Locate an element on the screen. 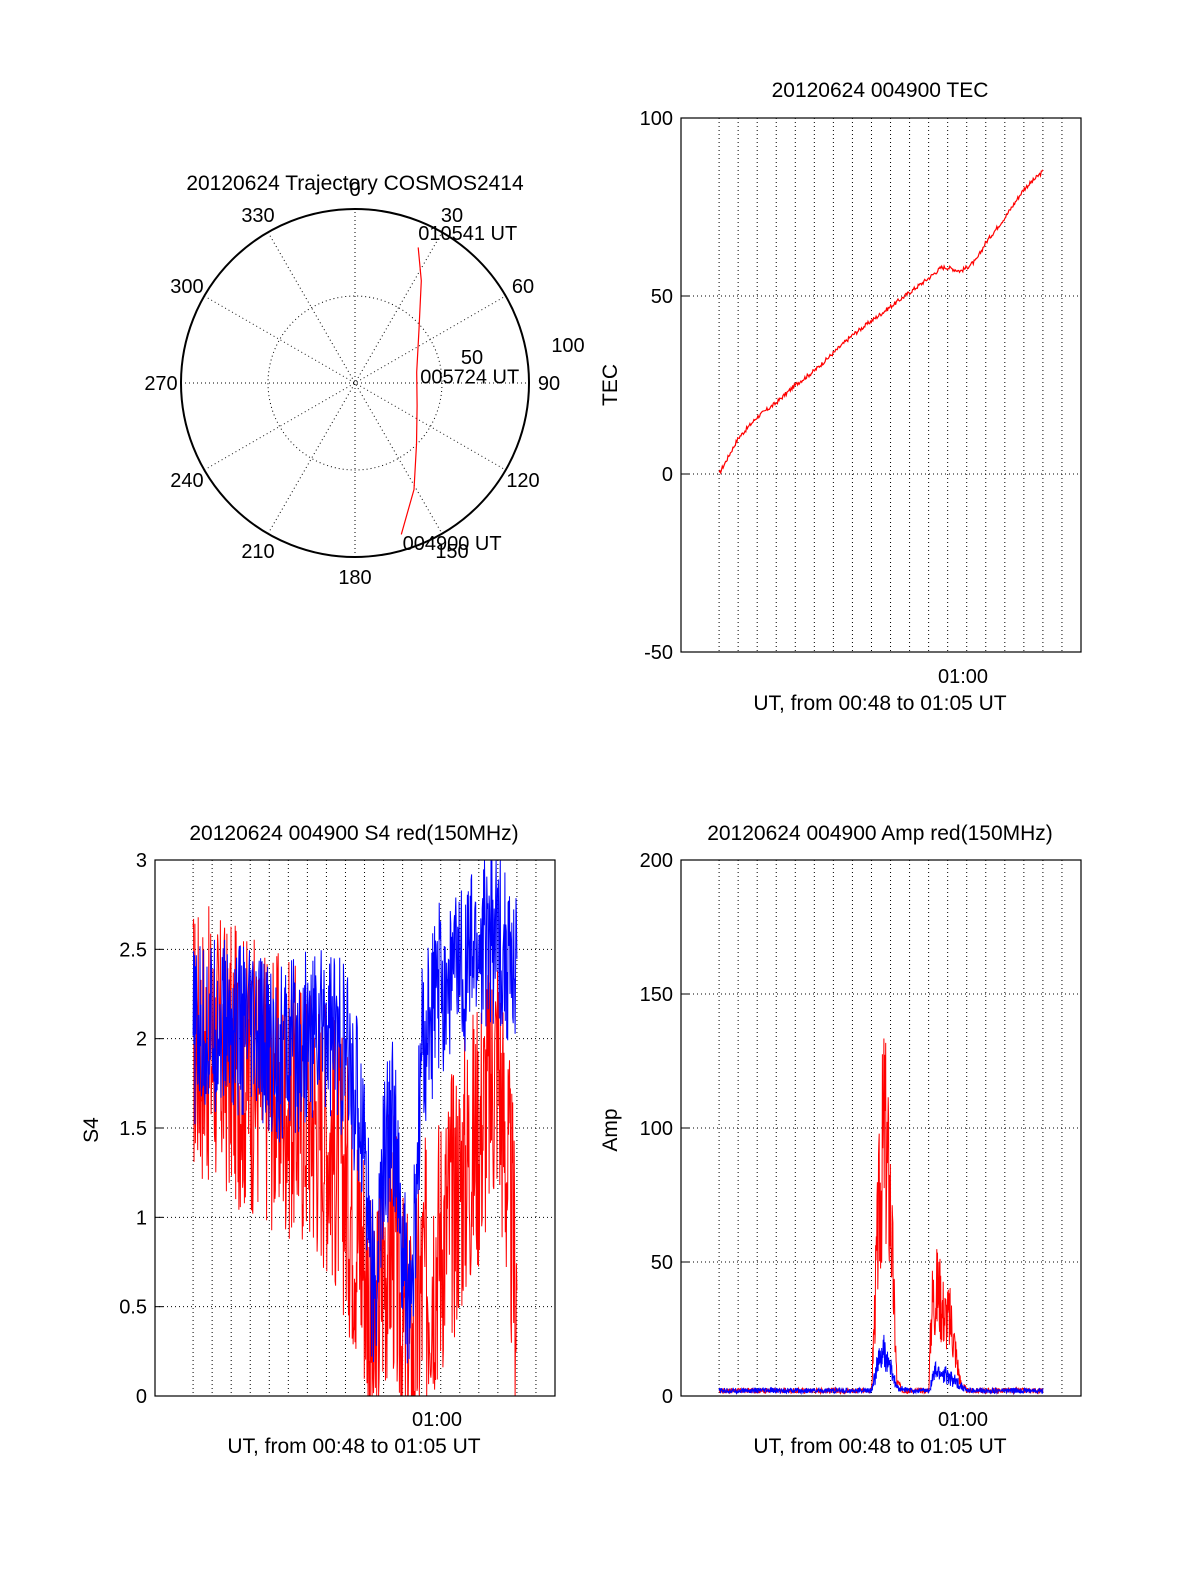 The width and height of the screenshot is (1200, 1575). polar-azimuth-label: 210 is located at coordinates (257, 552).